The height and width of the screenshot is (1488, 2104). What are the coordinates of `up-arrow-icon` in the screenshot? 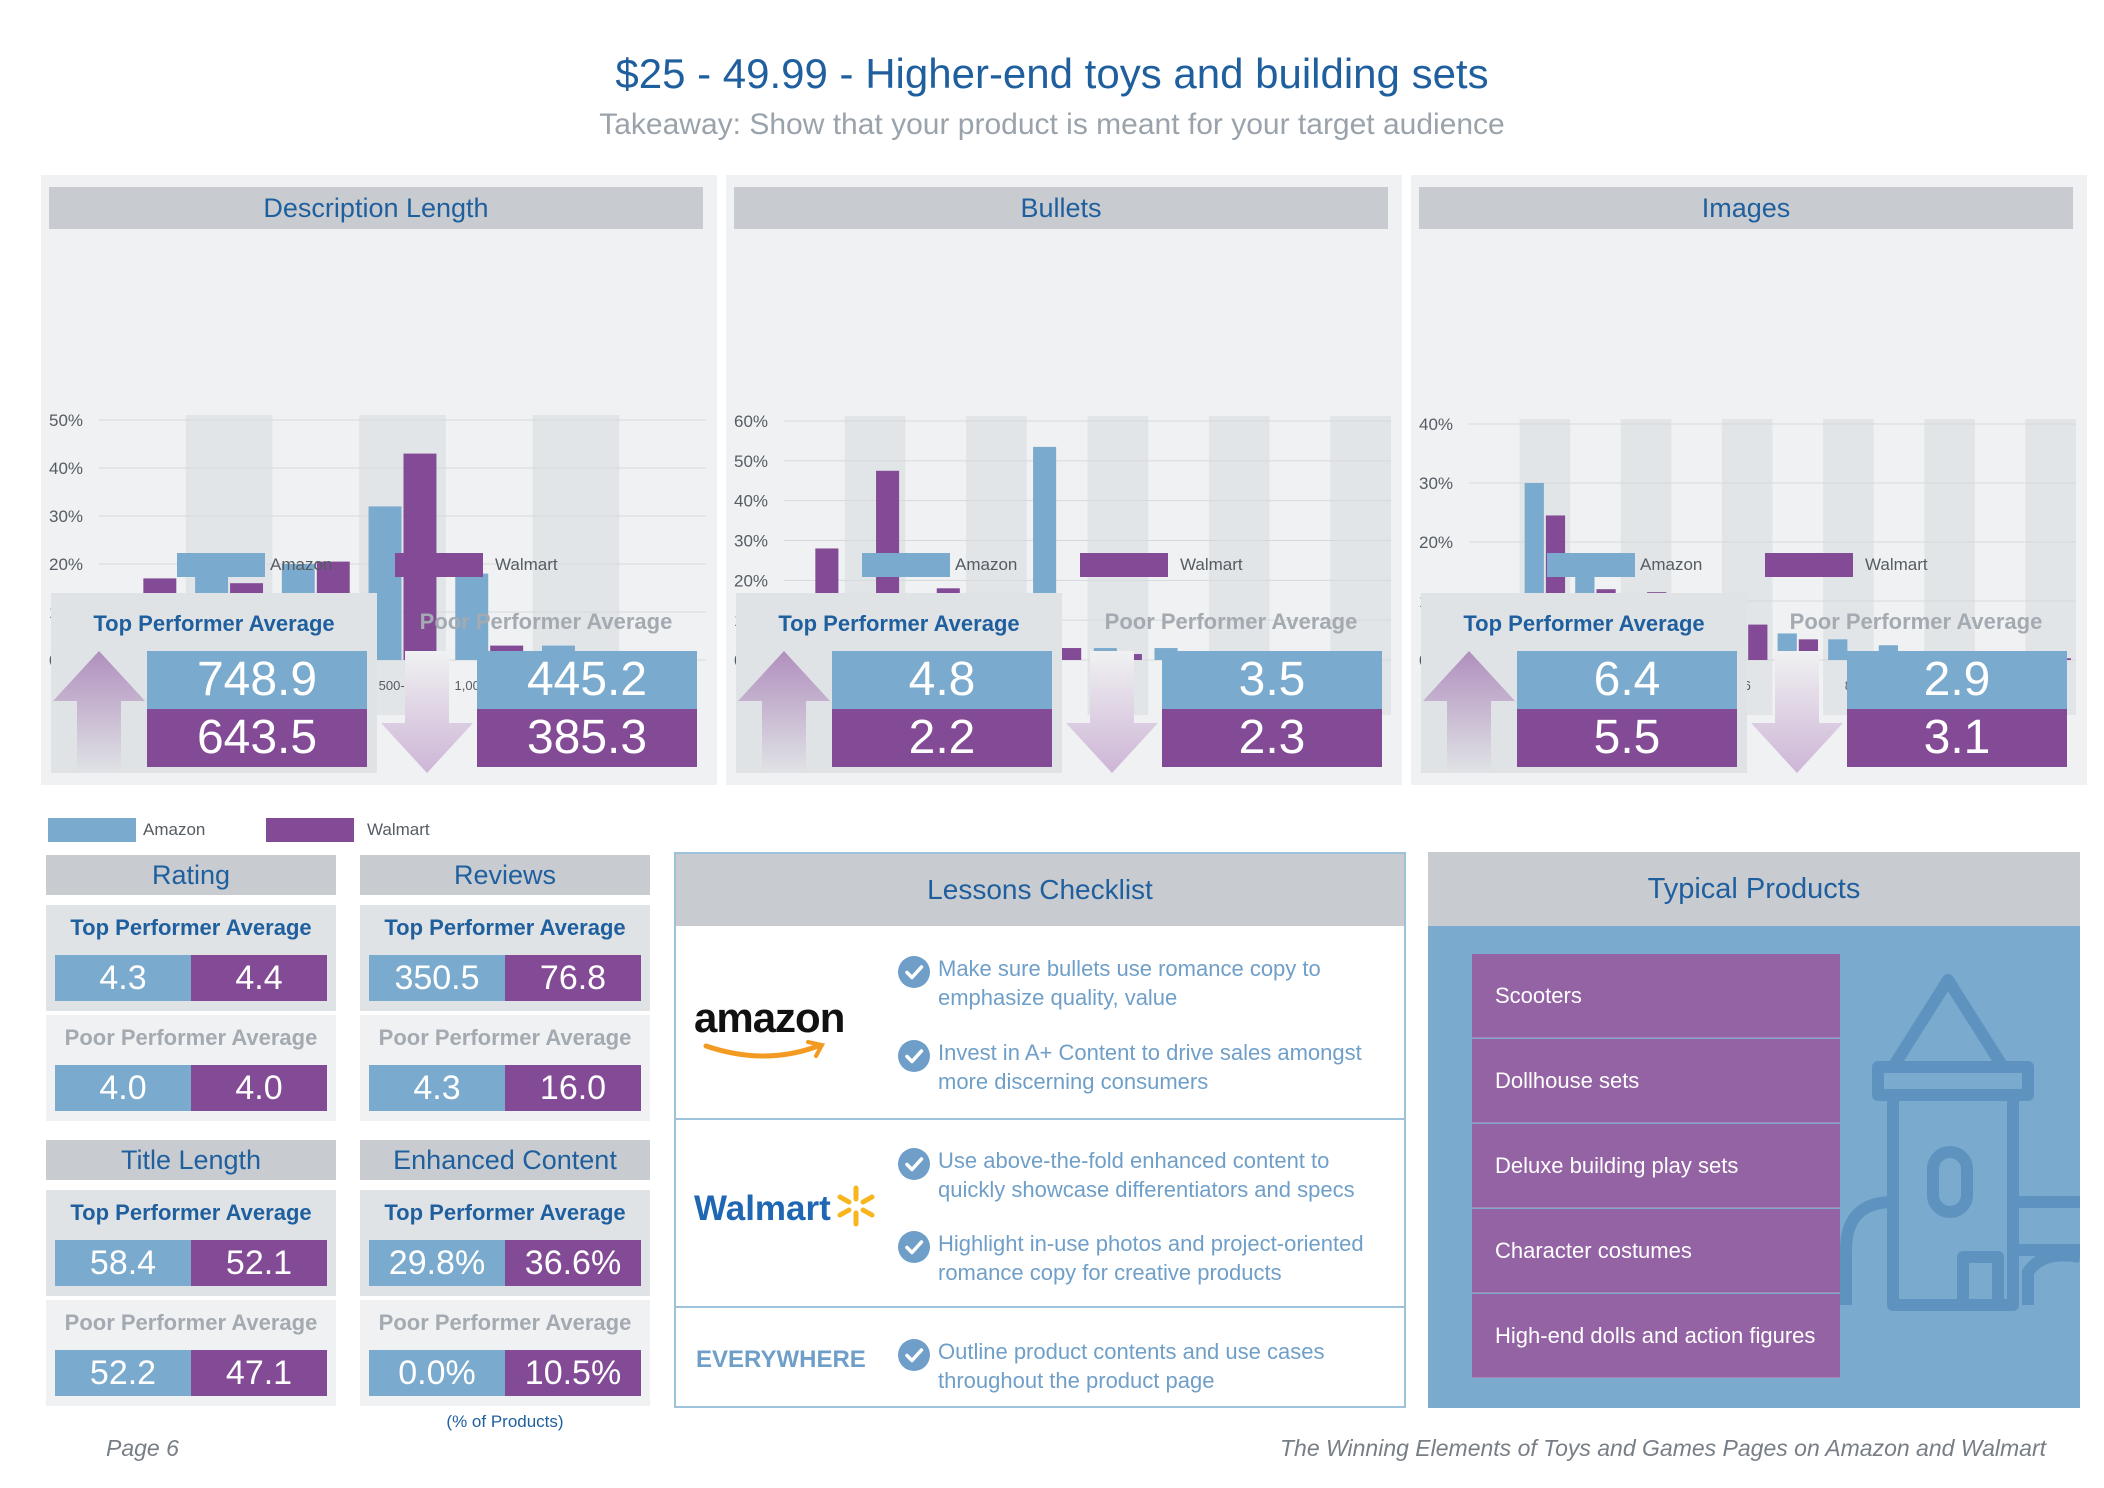 It's located at (99, 712).